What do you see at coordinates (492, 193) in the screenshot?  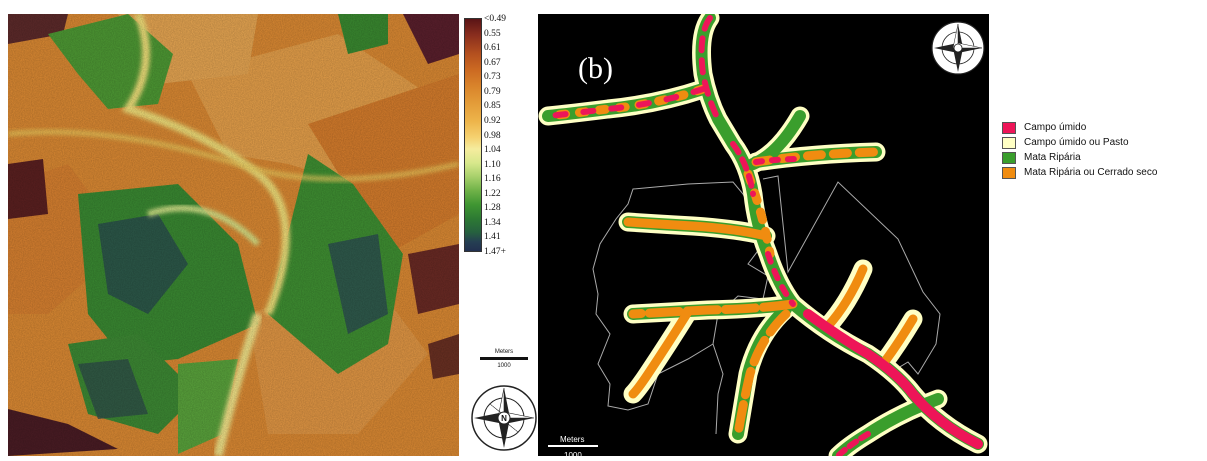 I see `colorbar-tick-label: 1.22` at bounding box center [492, 193].